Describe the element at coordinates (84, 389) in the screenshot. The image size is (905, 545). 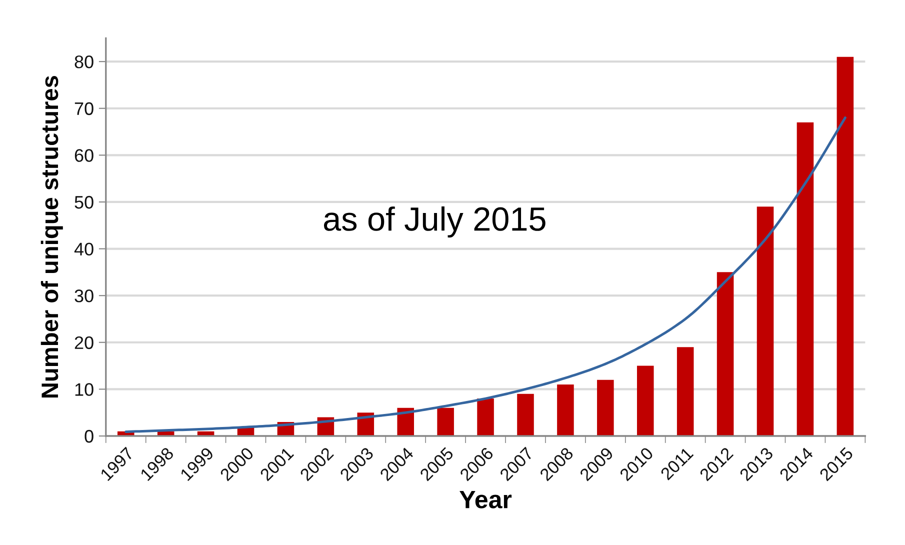
I see `y-tick-label: 10` at that location.